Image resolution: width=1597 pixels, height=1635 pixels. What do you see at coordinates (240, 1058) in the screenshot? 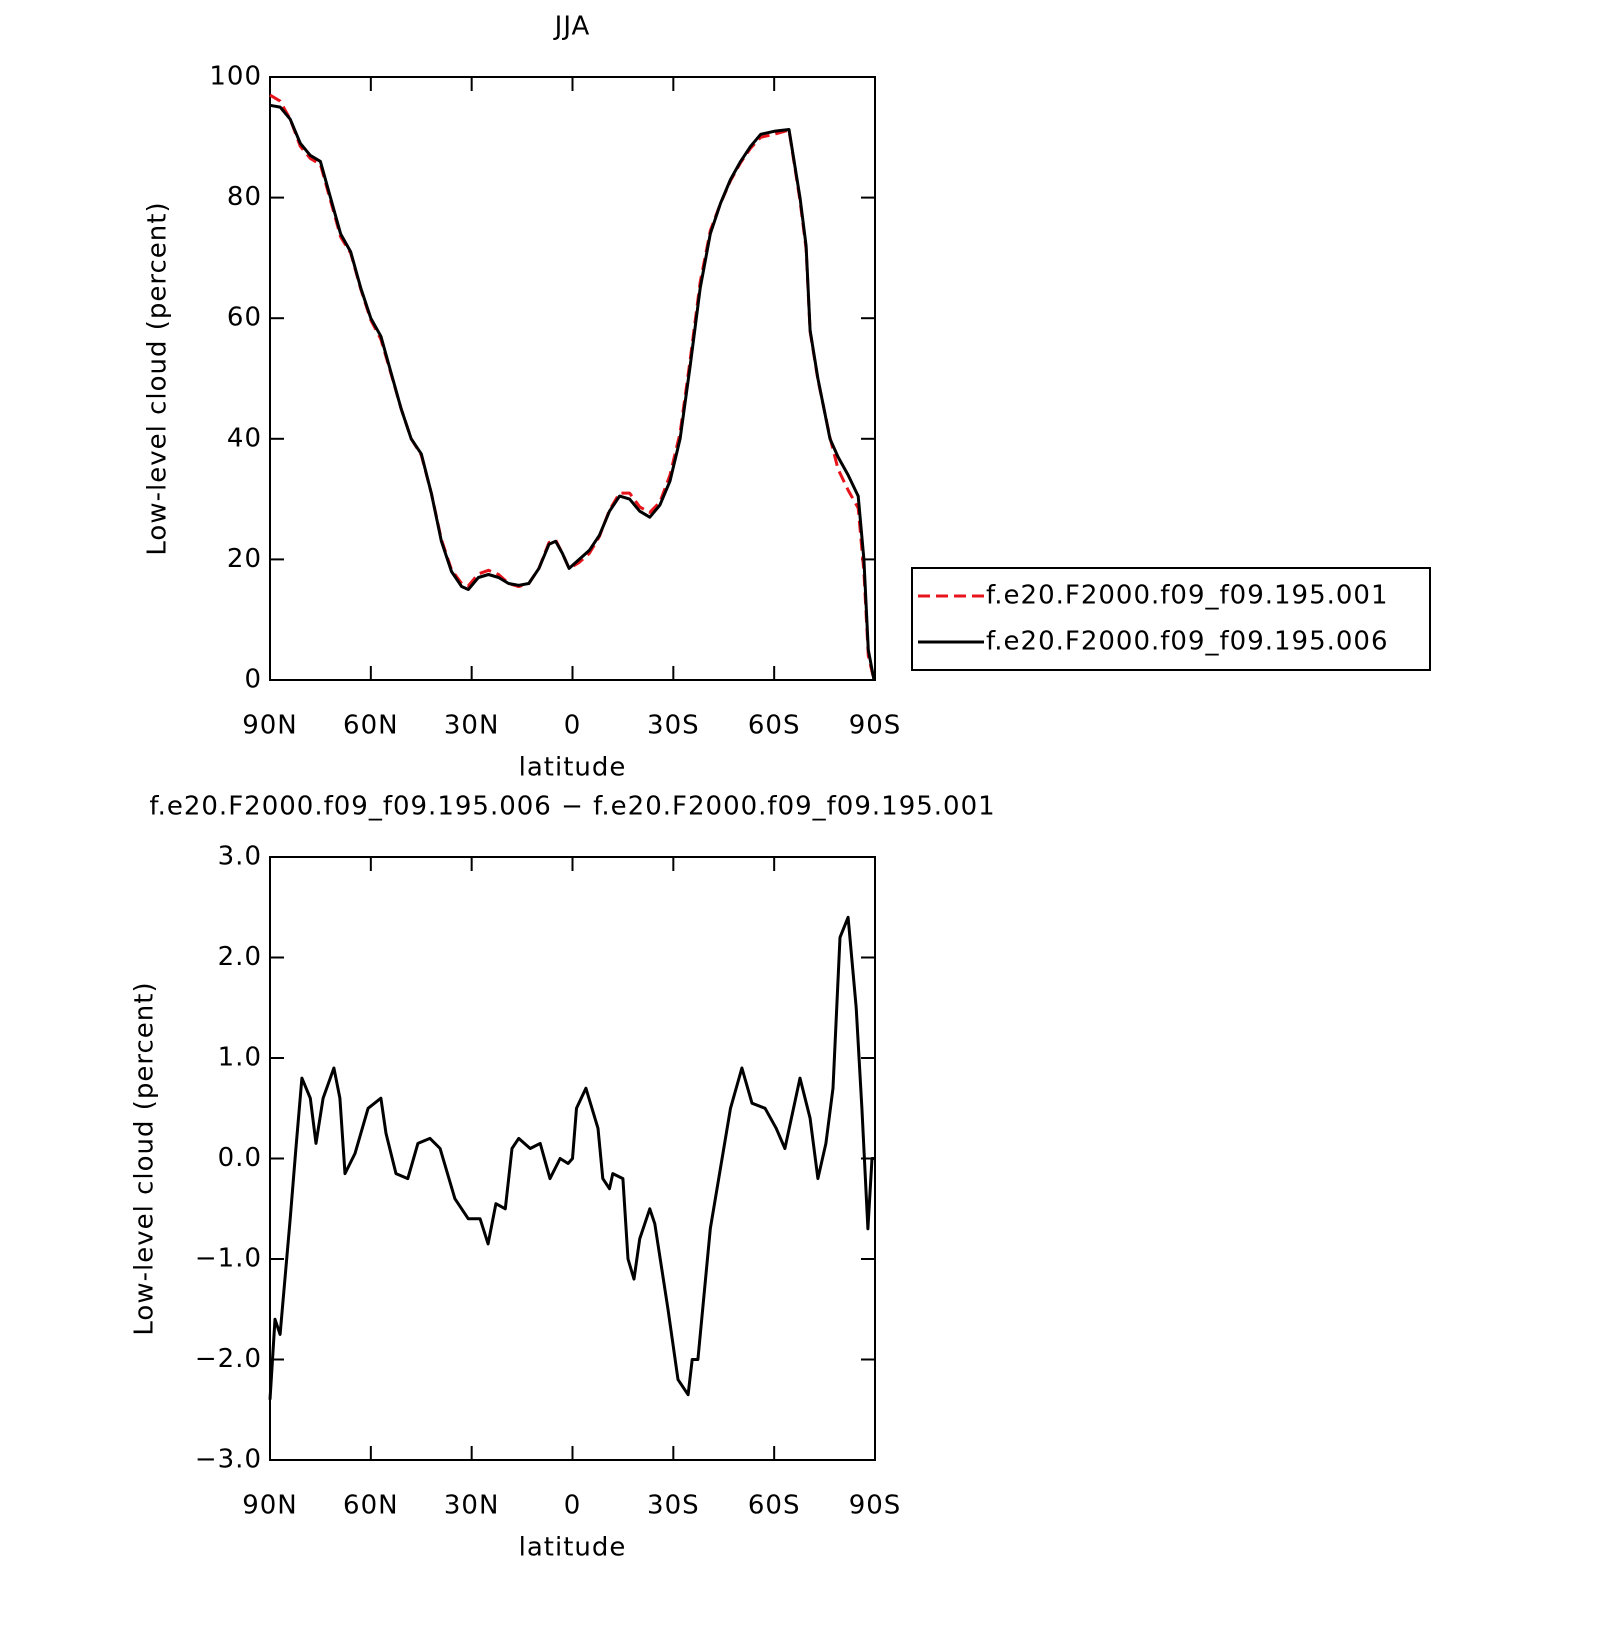
I see `y-tick-label: 1.0` at bounding box center [240, 1058].